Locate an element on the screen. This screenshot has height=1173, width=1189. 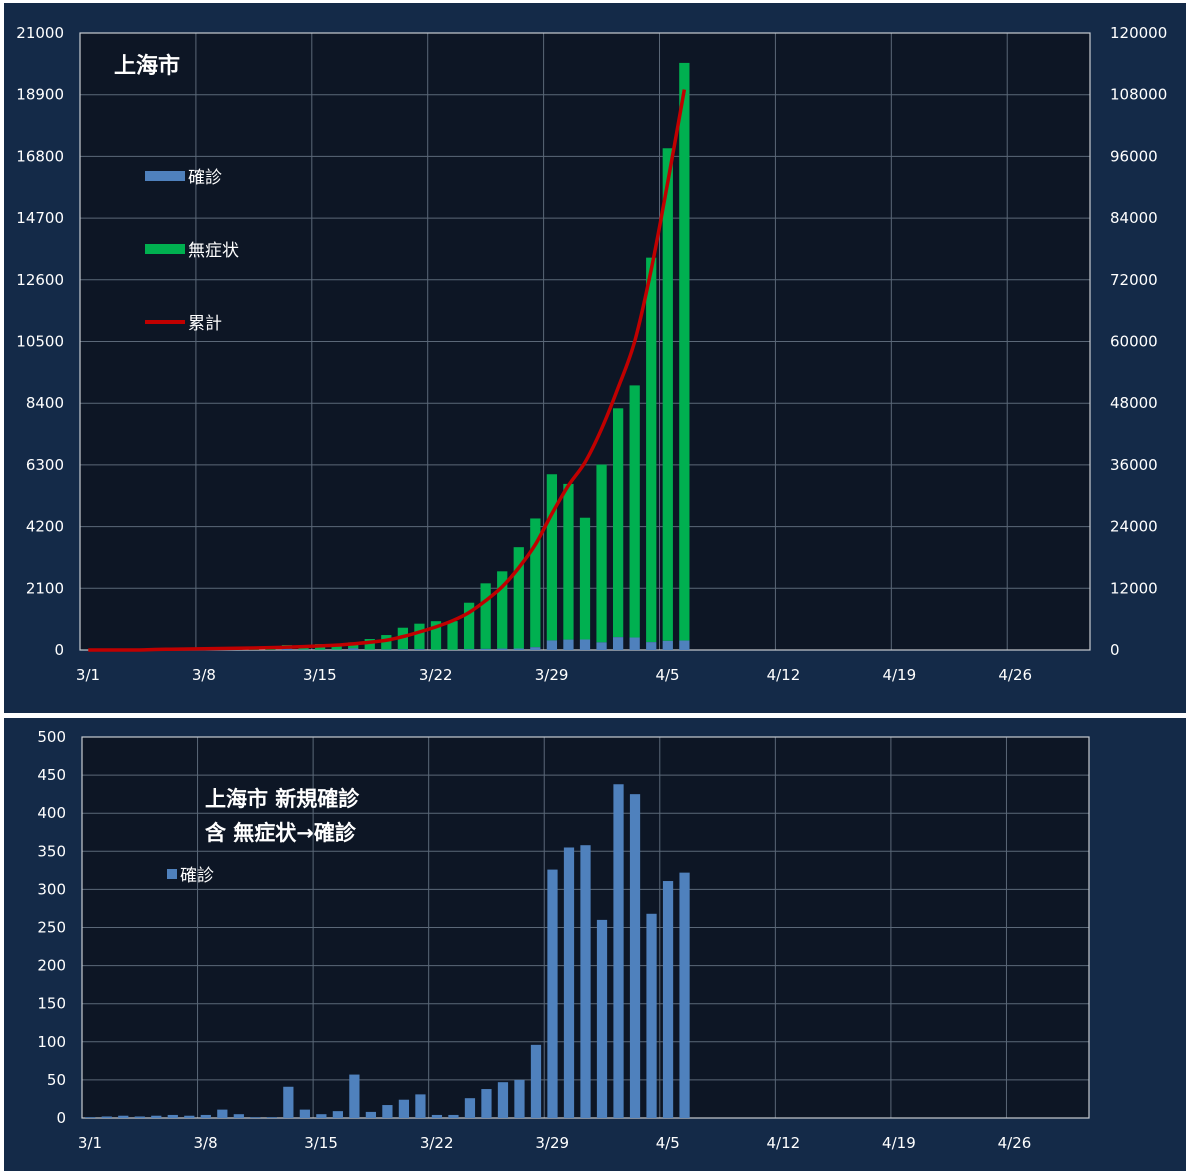
y-tick-label: 6300 is located at coordinates (45, 465).